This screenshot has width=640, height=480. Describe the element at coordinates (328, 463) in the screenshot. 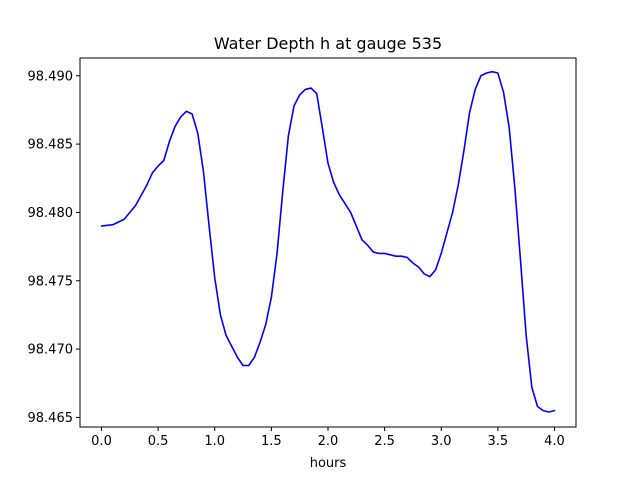

I see `x-axis-label: hours` at that location.